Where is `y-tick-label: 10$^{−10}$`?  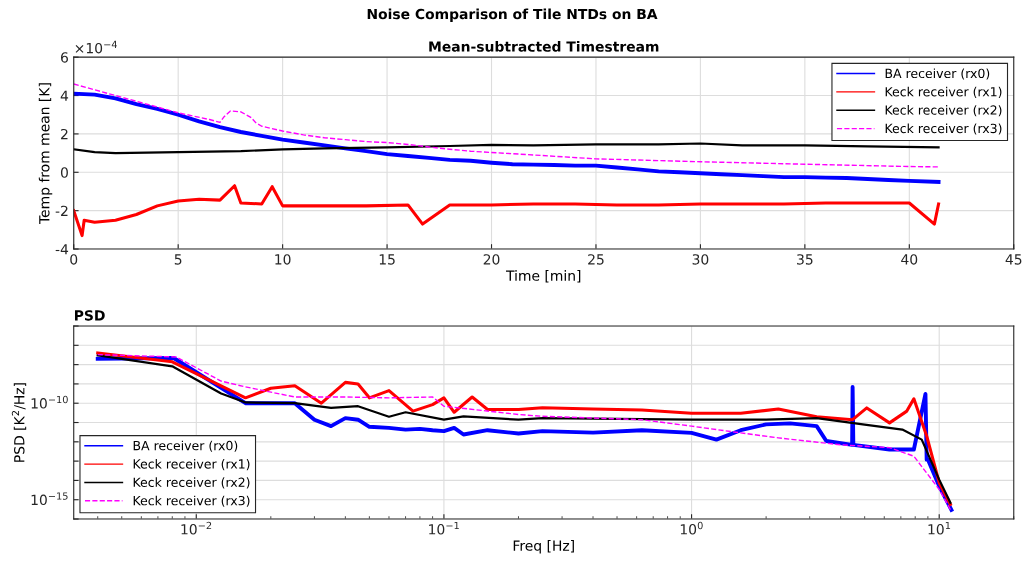 y-tick-label: 10$^{−10}$ is located at coordinates (49, 402).